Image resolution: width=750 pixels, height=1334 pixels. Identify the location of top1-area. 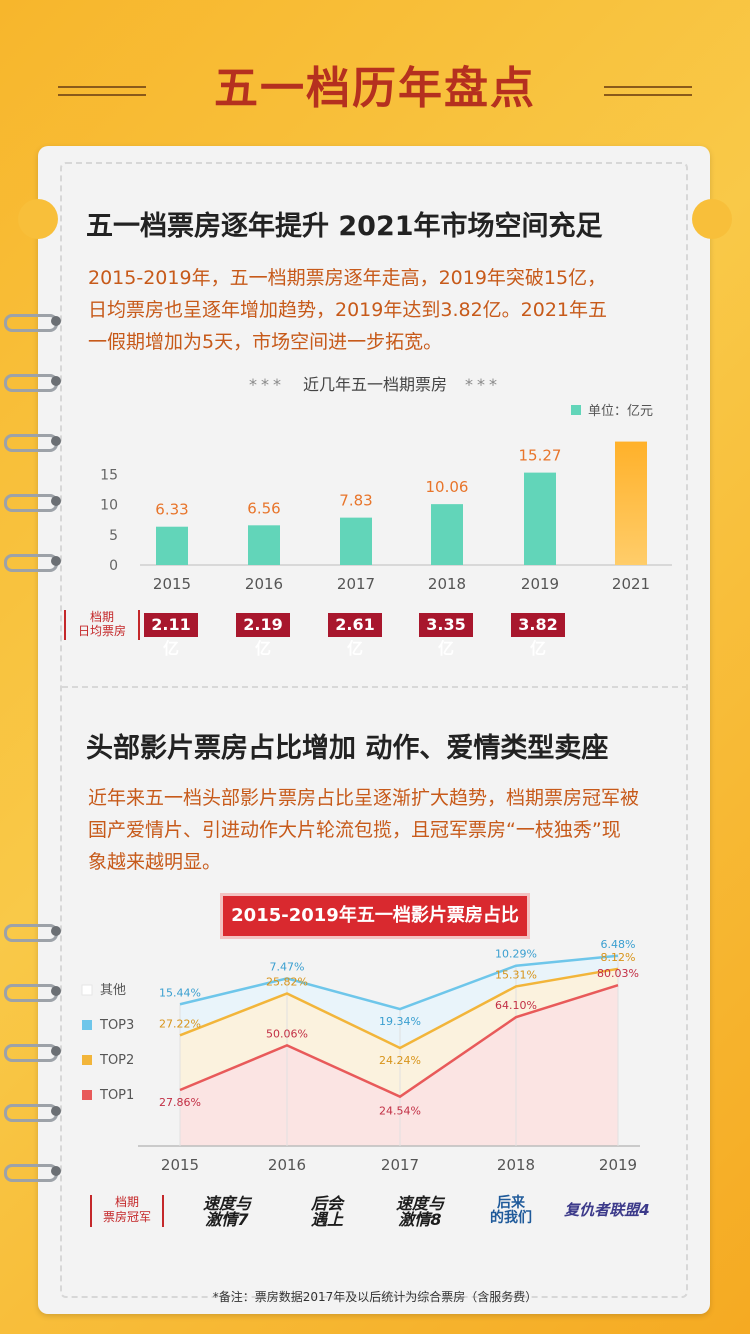
(399, 1065).